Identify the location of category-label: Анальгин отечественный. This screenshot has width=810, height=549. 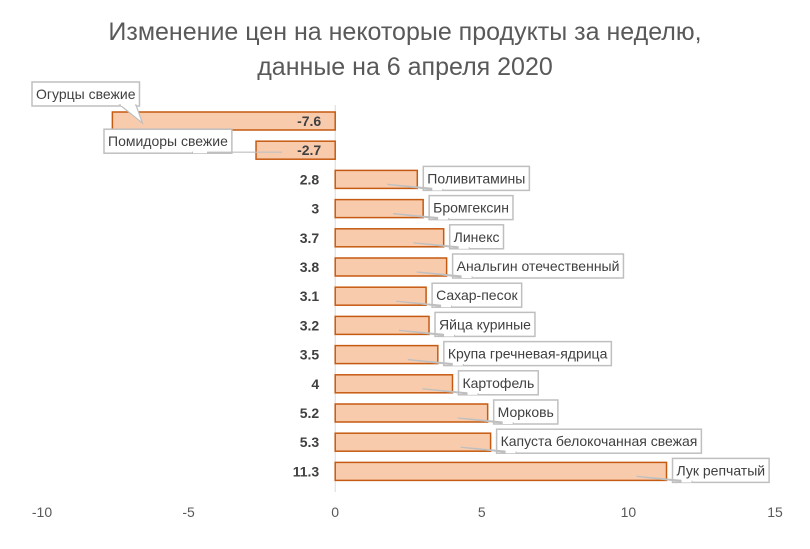
(538, 266).